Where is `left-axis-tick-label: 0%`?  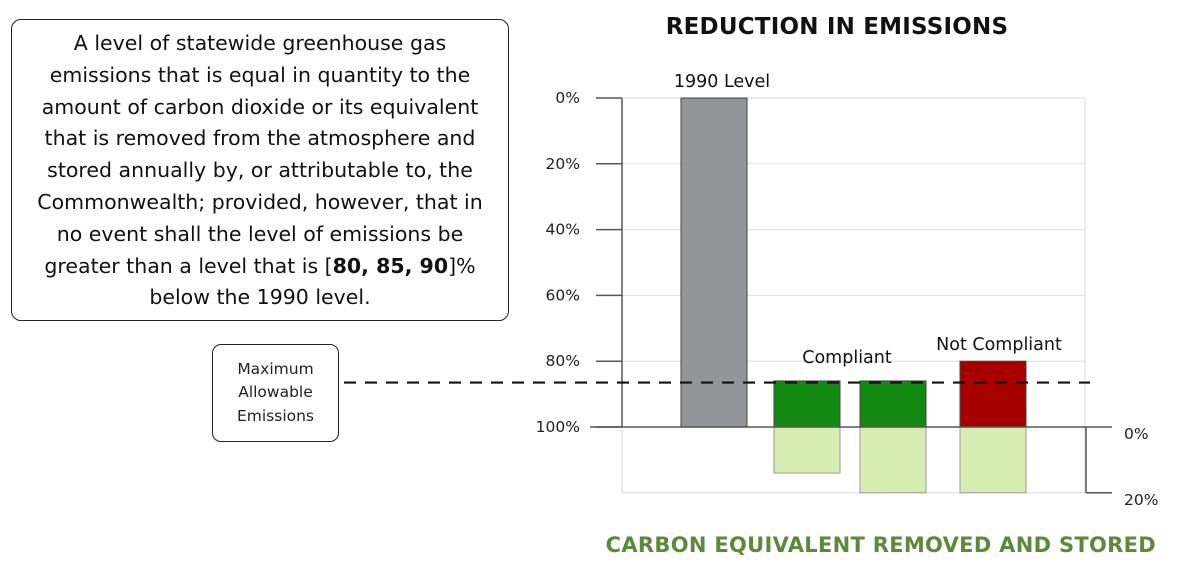
left-axis-tick-label: 0% is located at coordinates (567, 98).